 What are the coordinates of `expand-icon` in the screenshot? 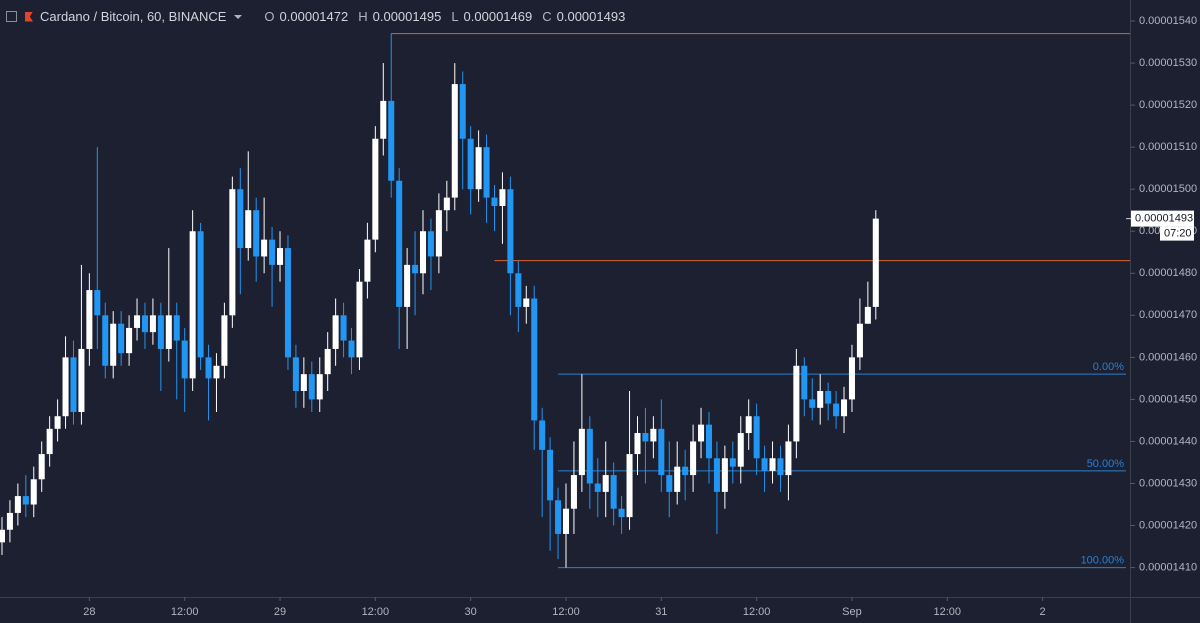 It's located at (11, 16).